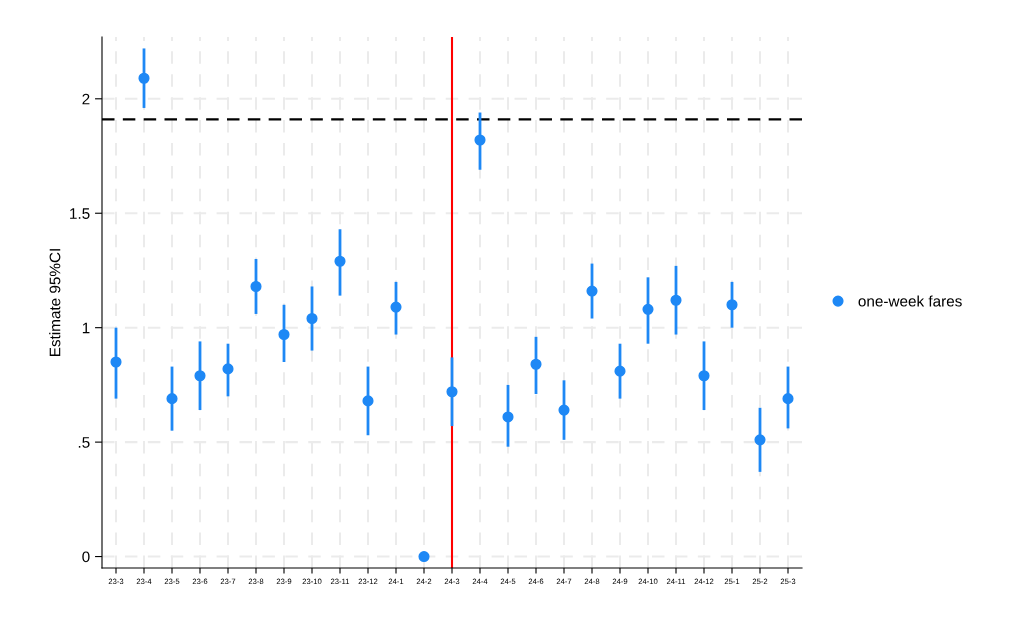 The width and height of the screenshot is (1009, 617). What do you see at coordinates (55, 303) in the screenshot?
I see `y-axis-title: Estimate 95%CI` at bounding box center [55, 303].